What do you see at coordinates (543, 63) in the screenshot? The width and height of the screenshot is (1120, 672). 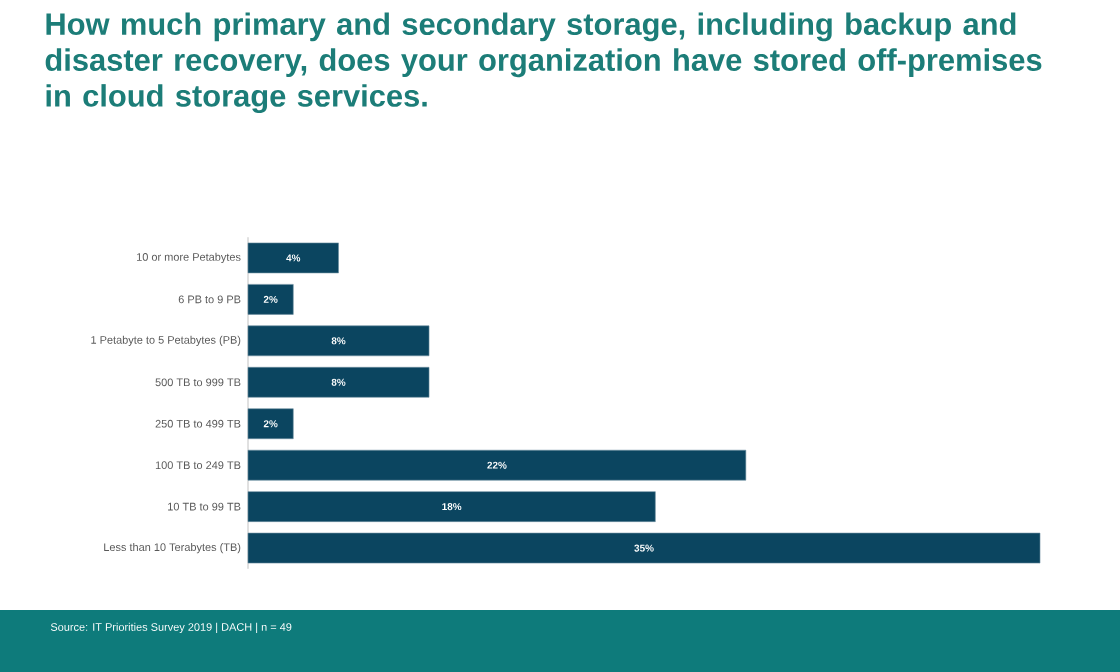 I see `chart-title: How much primary and secondary storage, including backup and disaster recovery, does your organization have stored off-premises in cloud storage services.` at bounding box center [543, 63].